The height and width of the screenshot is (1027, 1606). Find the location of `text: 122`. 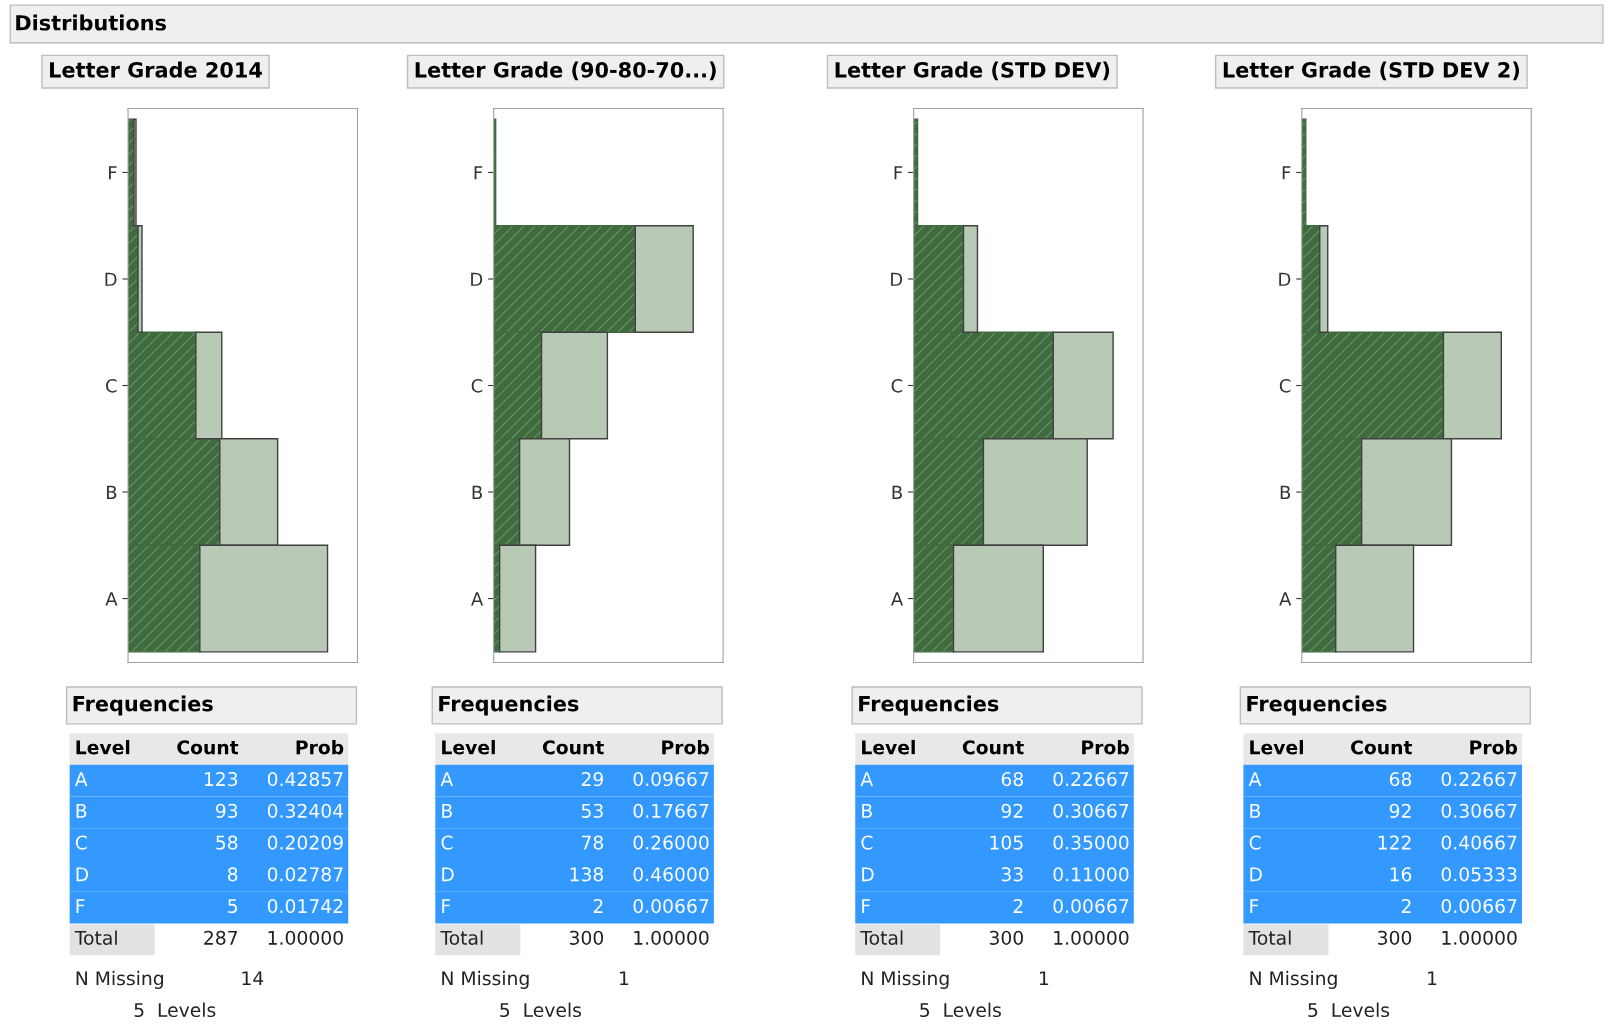

text: 122 is located at coordinates (1394, 842).